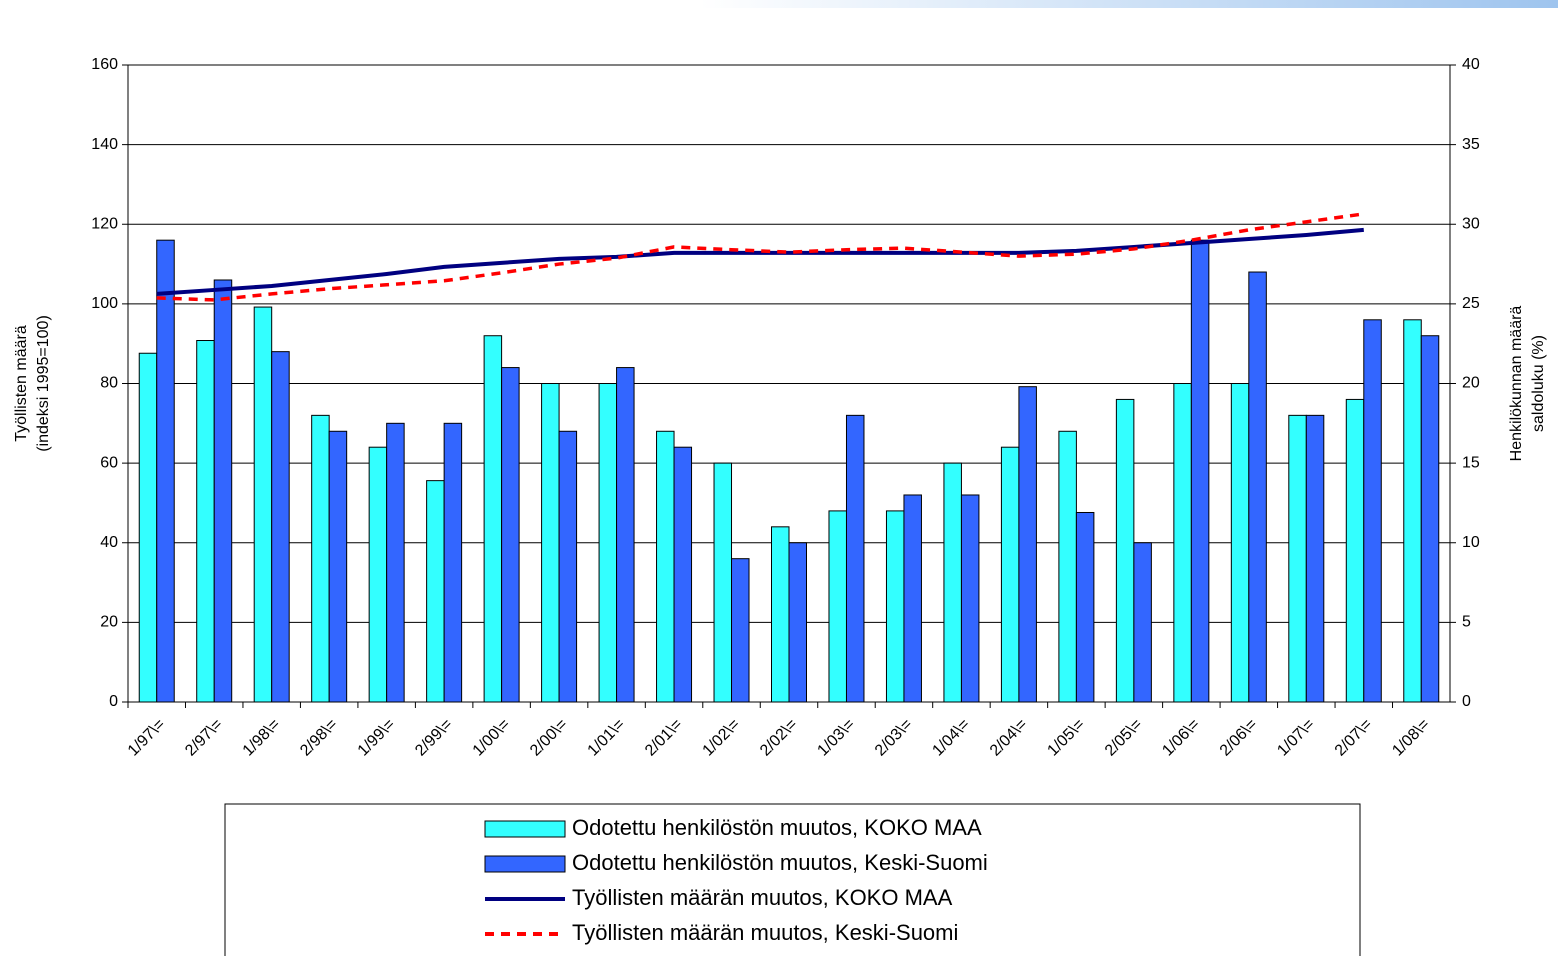 The height and width of the screenshot is (956, 1558). I want to click on y2-tick-label: 20, so click(1471, 383).